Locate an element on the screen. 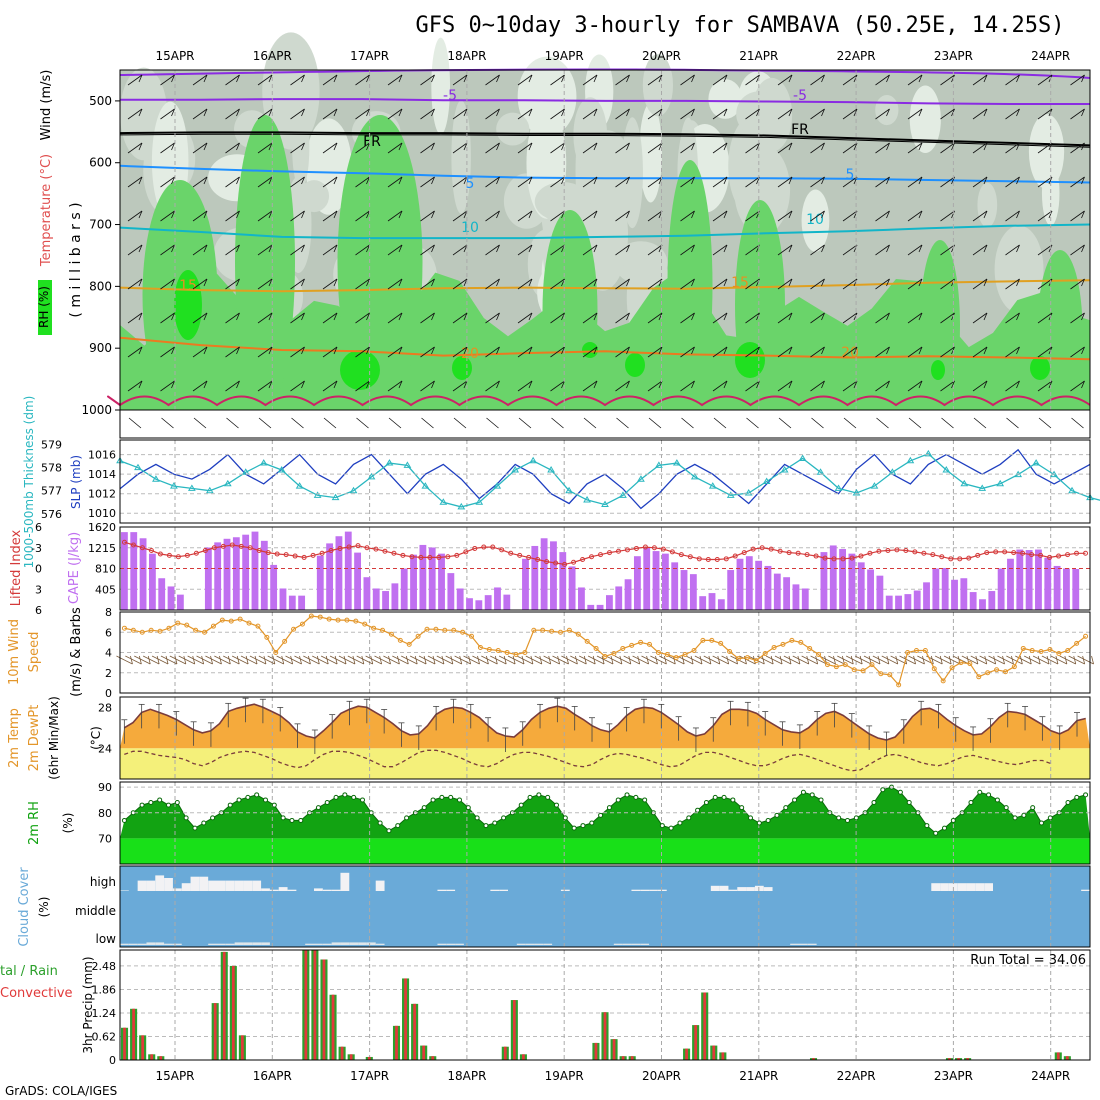 The width and height of the screenshot is (1100, 1100). panel-frame is located at coordinates (605, 906).